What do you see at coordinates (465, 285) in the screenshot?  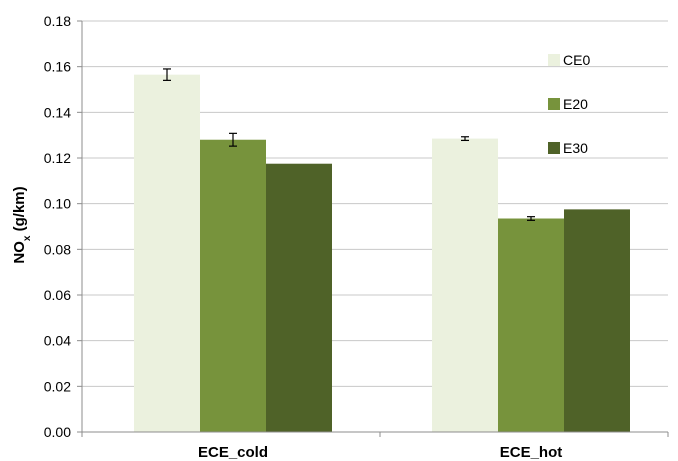 I see `bar-ce0-ece_hot` at bounding box center [465, 285].